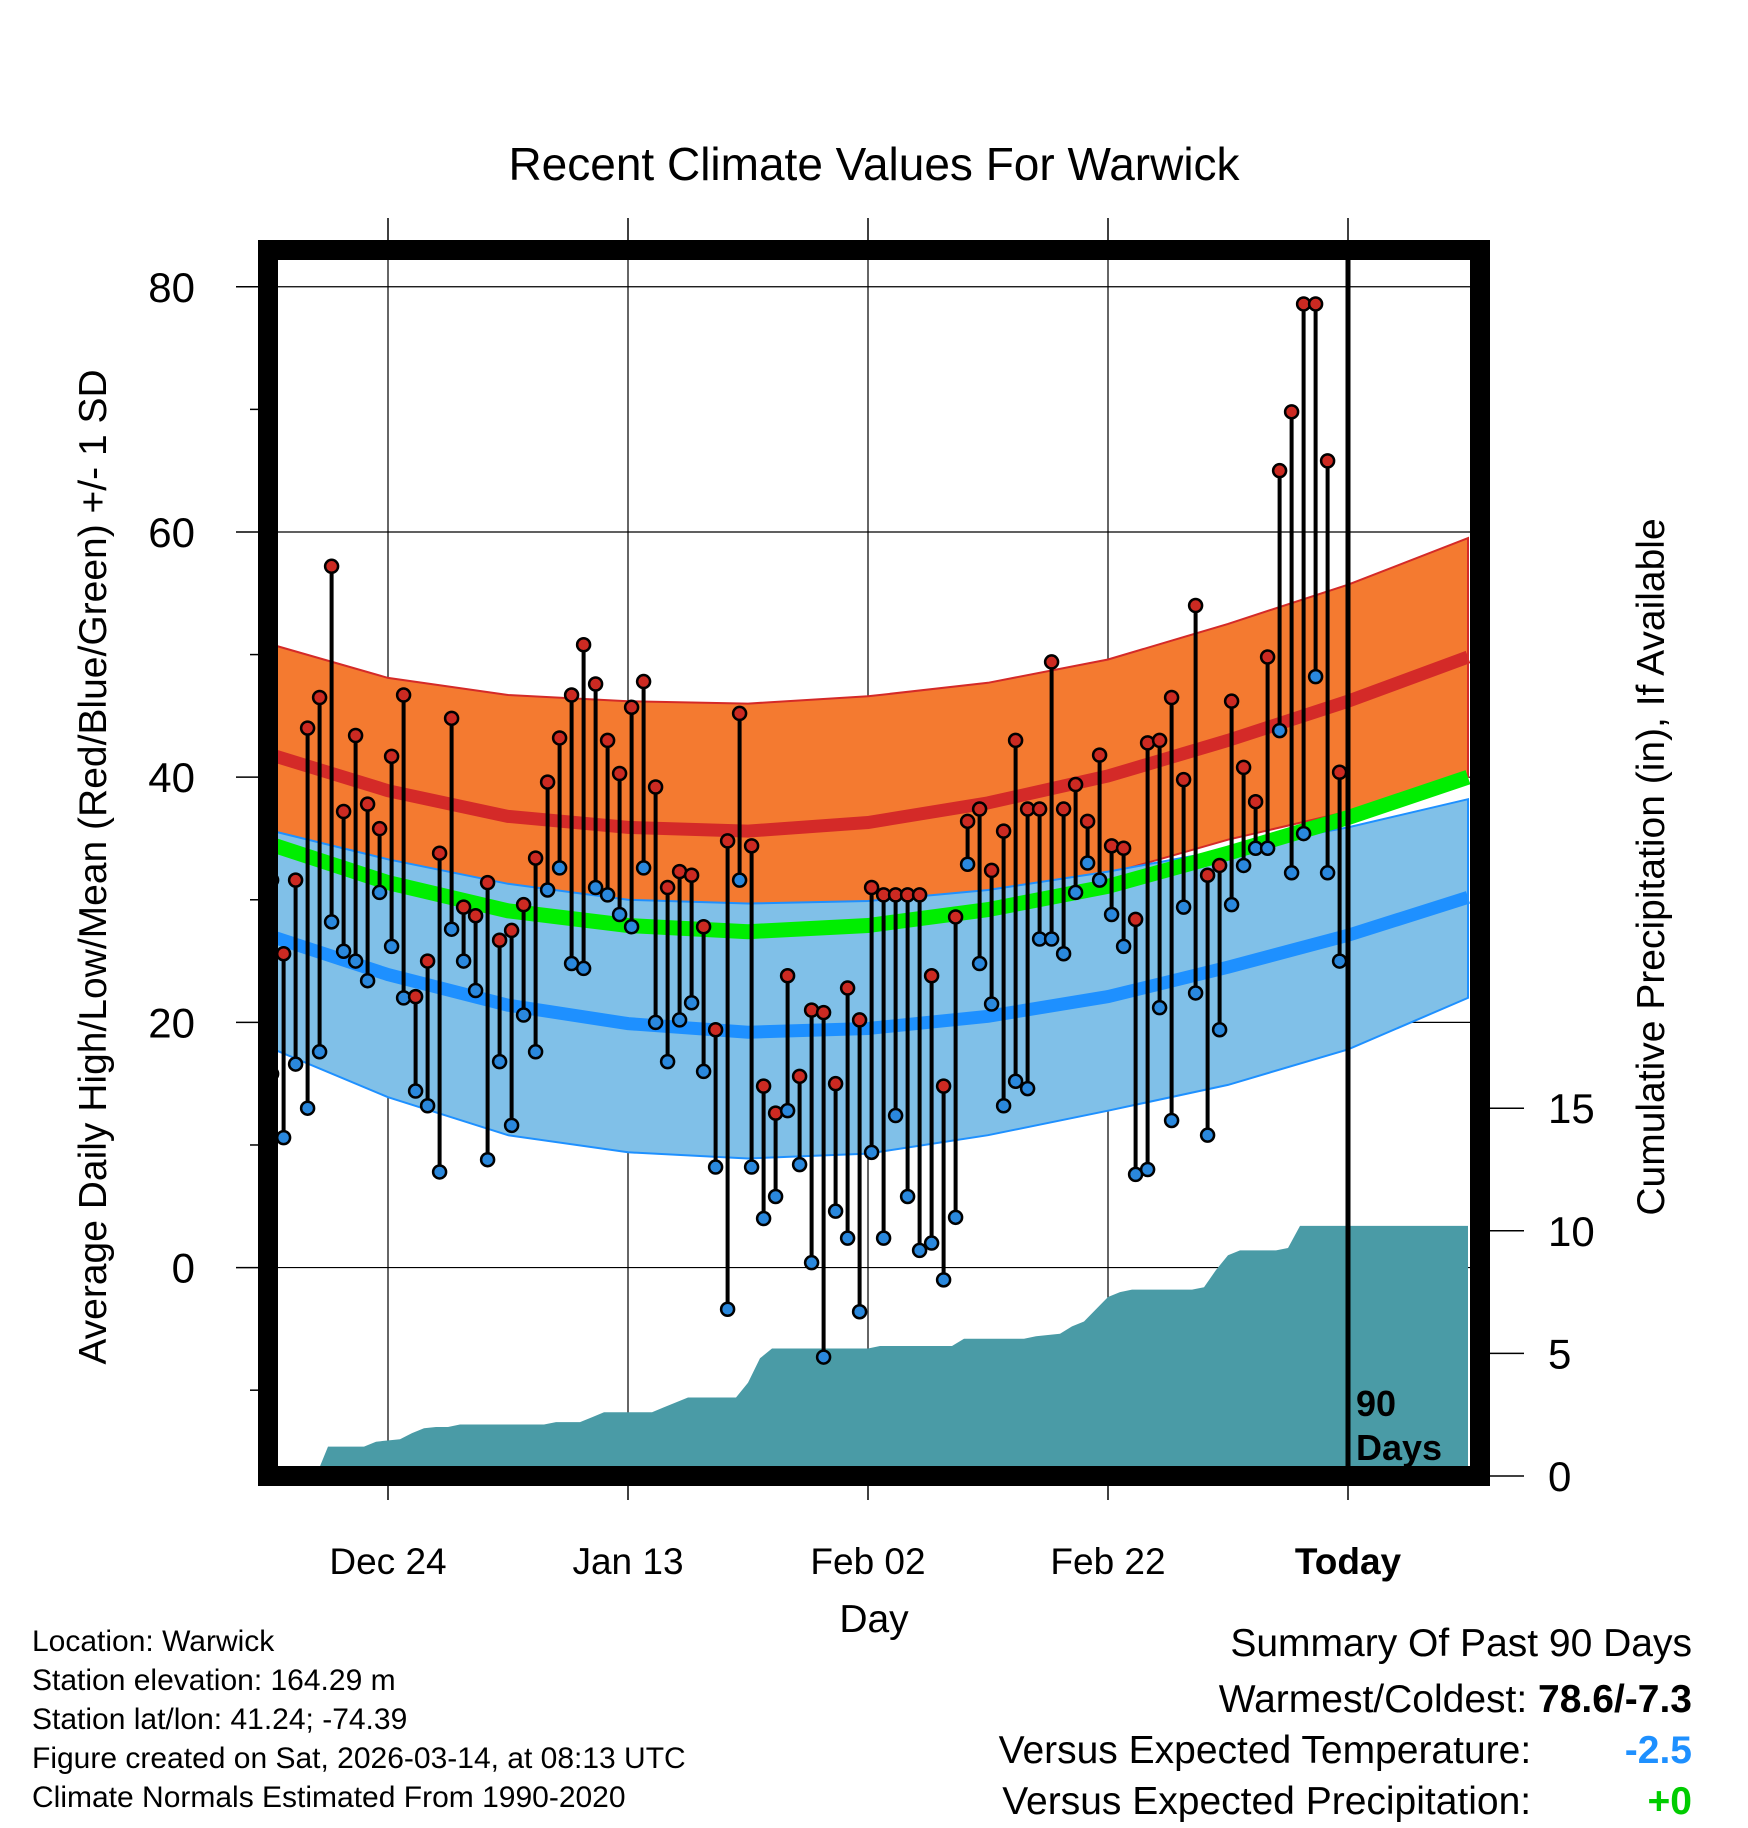 Image resolution: width=1748 pixels, height=1828 pixels. Describe the element at coordinates (1658, 1750) in the screenshot. I see `temp-value: -2.5` at that location.